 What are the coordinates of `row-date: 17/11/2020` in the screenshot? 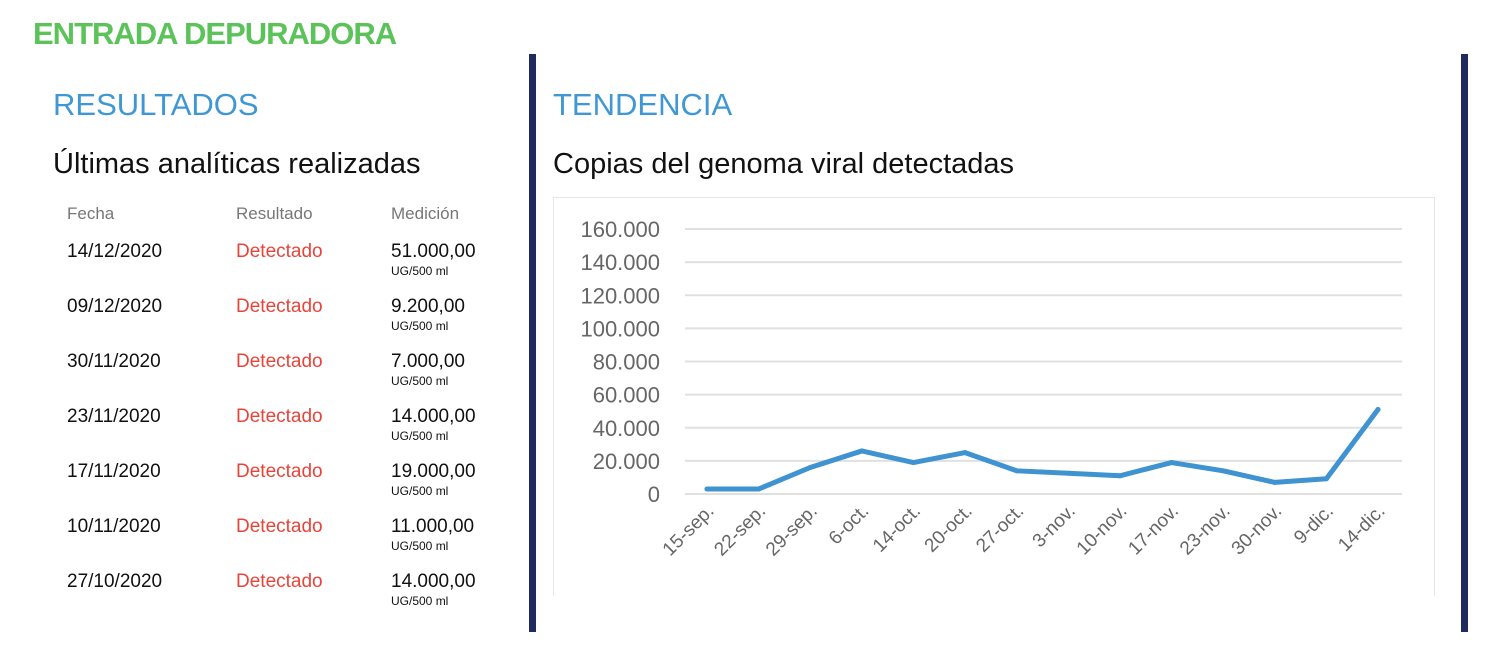 It's located at (114, 471).